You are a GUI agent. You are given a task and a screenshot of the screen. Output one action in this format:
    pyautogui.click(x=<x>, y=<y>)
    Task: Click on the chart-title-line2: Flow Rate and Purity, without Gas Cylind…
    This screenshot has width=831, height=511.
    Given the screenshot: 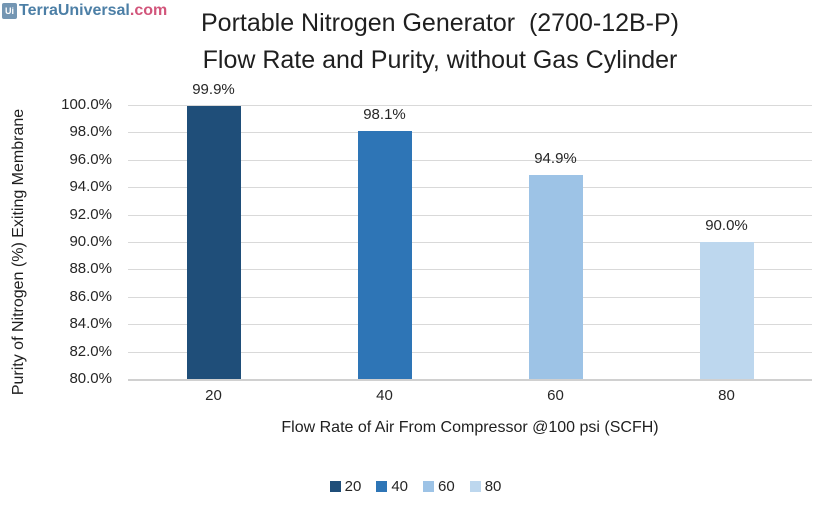 What is the action you would take?
    pyautogui.click(x=440, y=60)
    